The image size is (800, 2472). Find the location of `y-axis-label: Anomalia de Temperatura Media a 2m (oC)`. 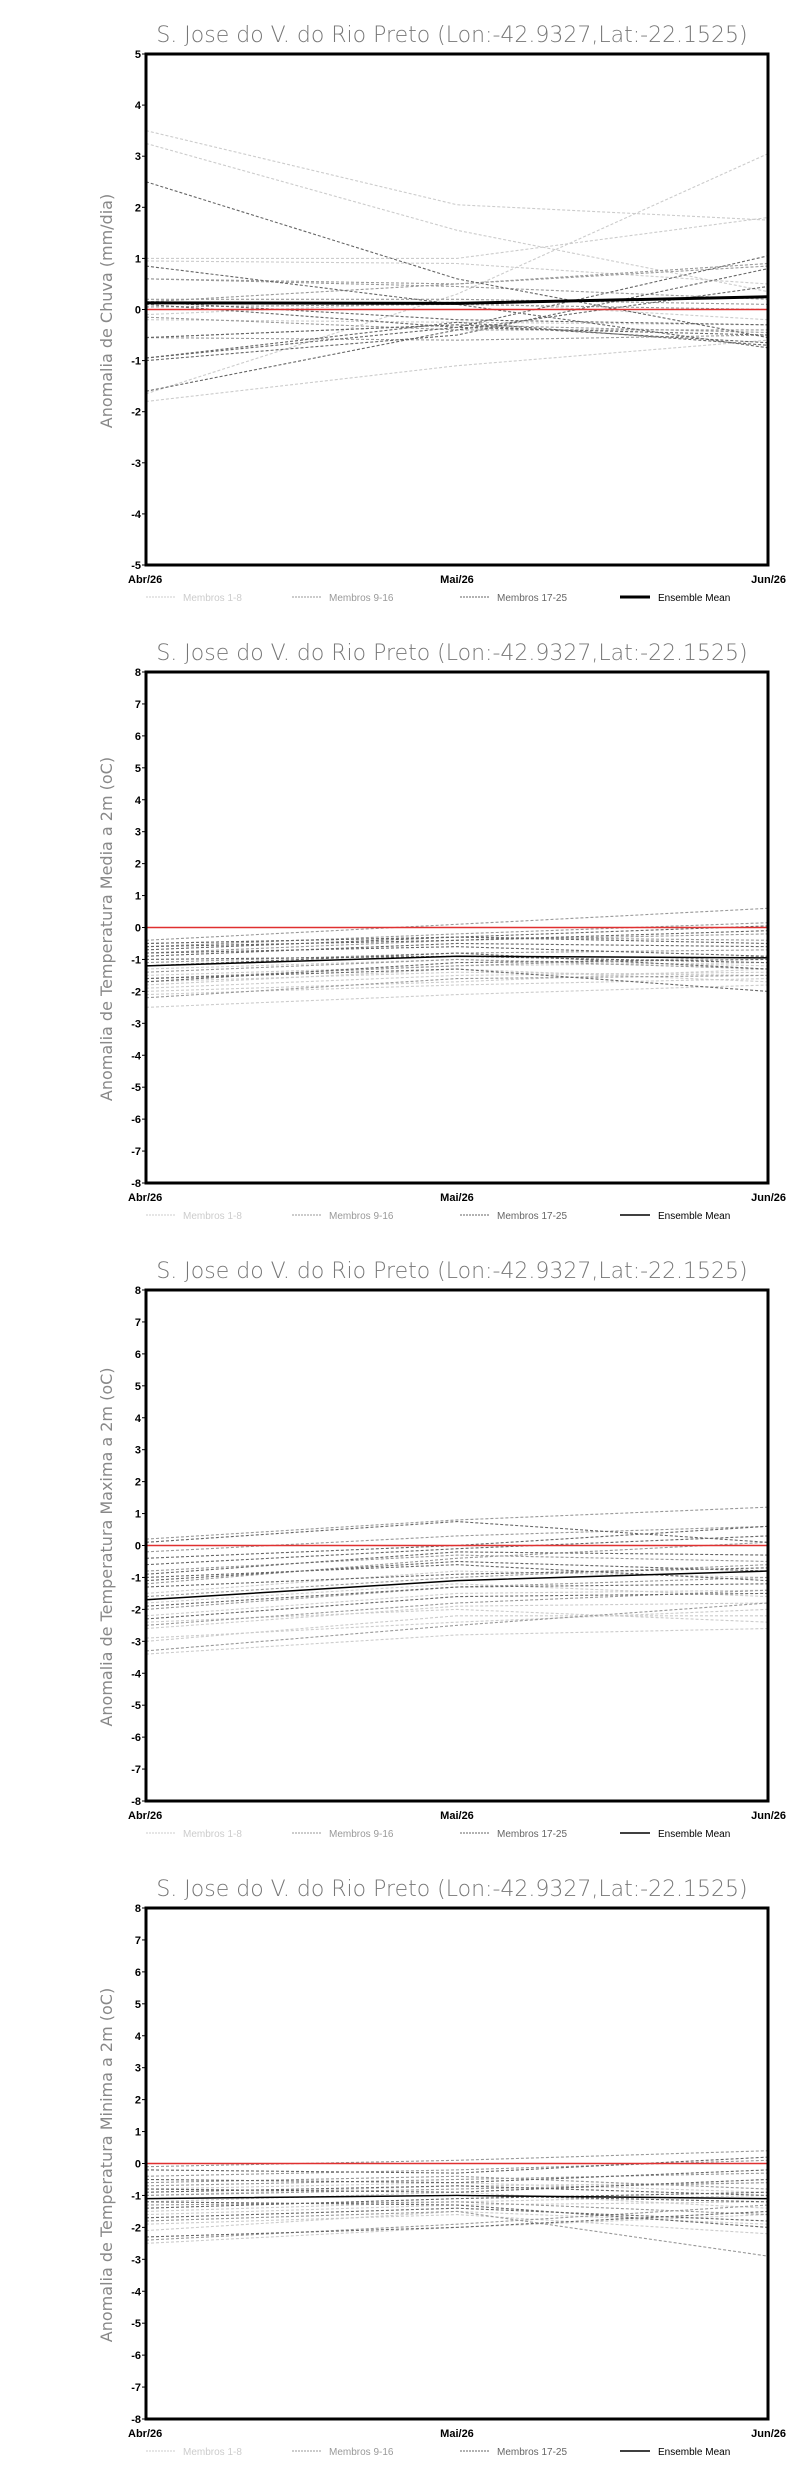

y-axis-label: Anomalia de Temperatura Media a 2m (oC) is located at coordinates (106, 929).